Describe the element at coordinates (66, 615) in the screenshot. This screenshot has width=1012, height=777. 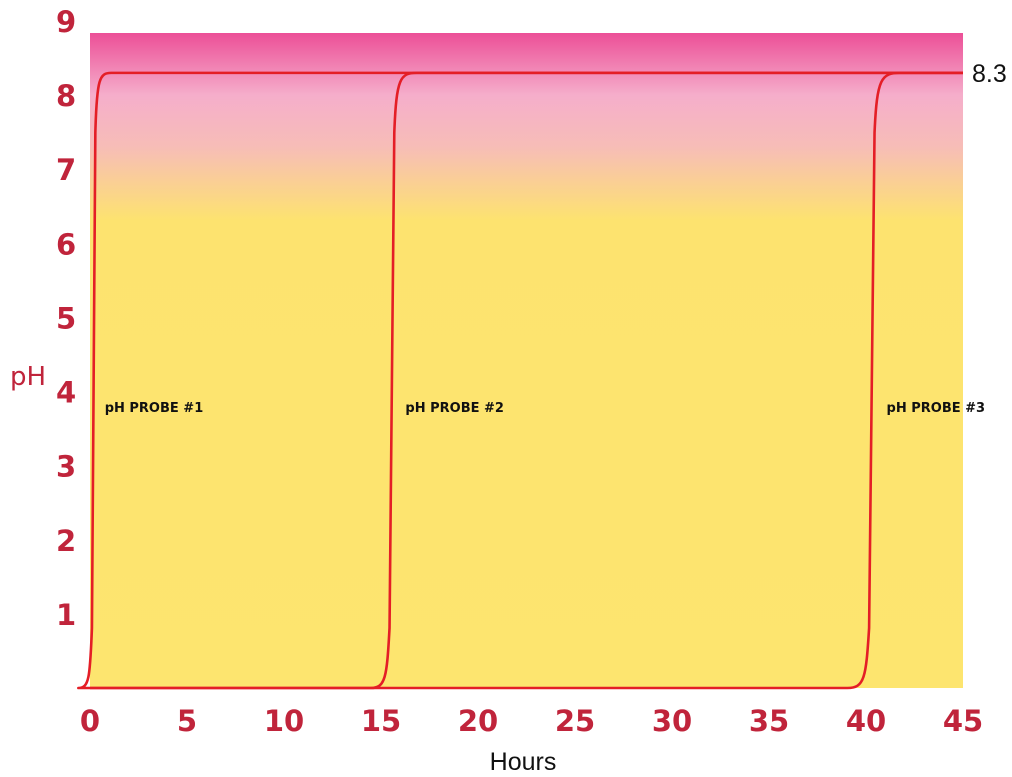
I see `y-tick-label-1: 1` at that location.